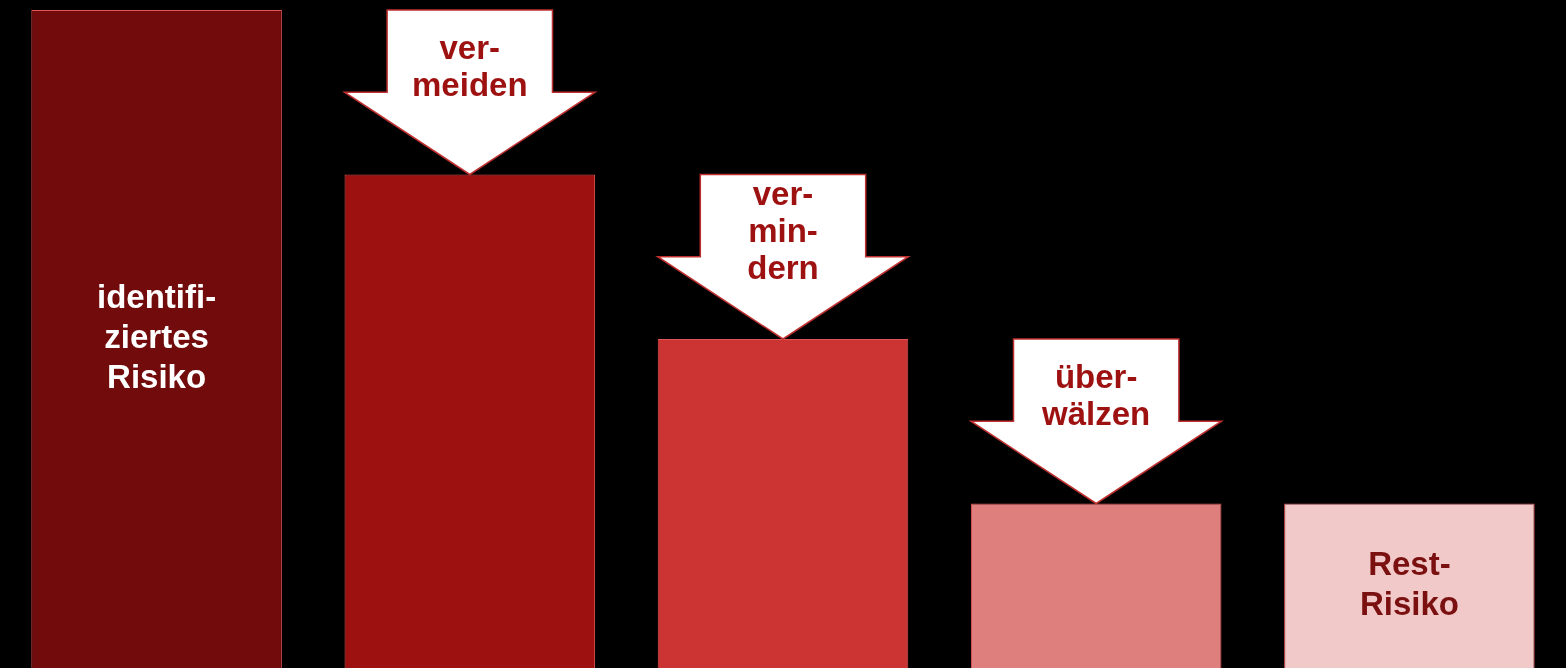  I want to click on x-tick-label: identifi- ziertes Risiko, so click(157, 337).